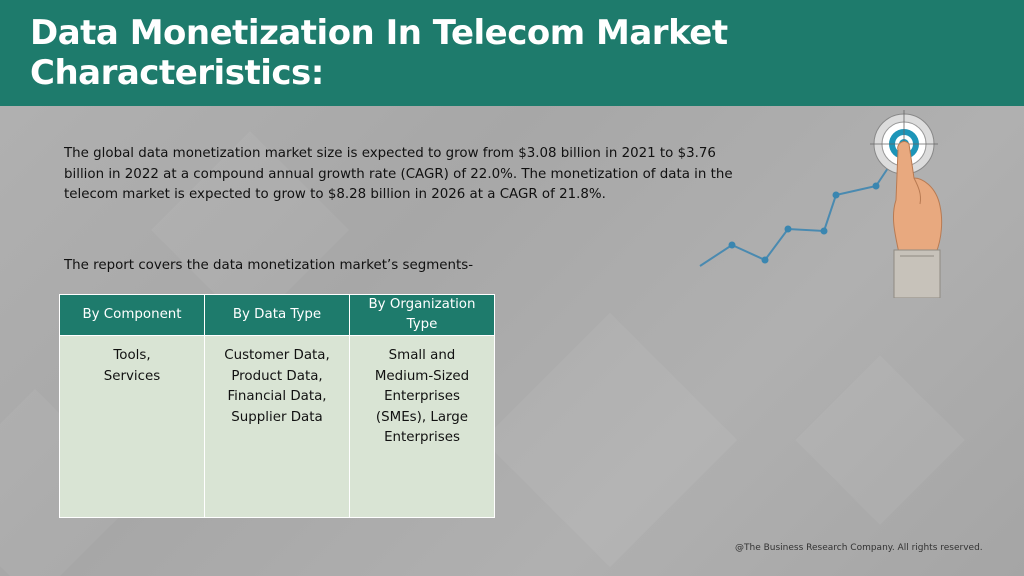 The width and height of the screenshot is (1024, 576). I want to click on cell-line: Customer Data,, so click(277, 355).